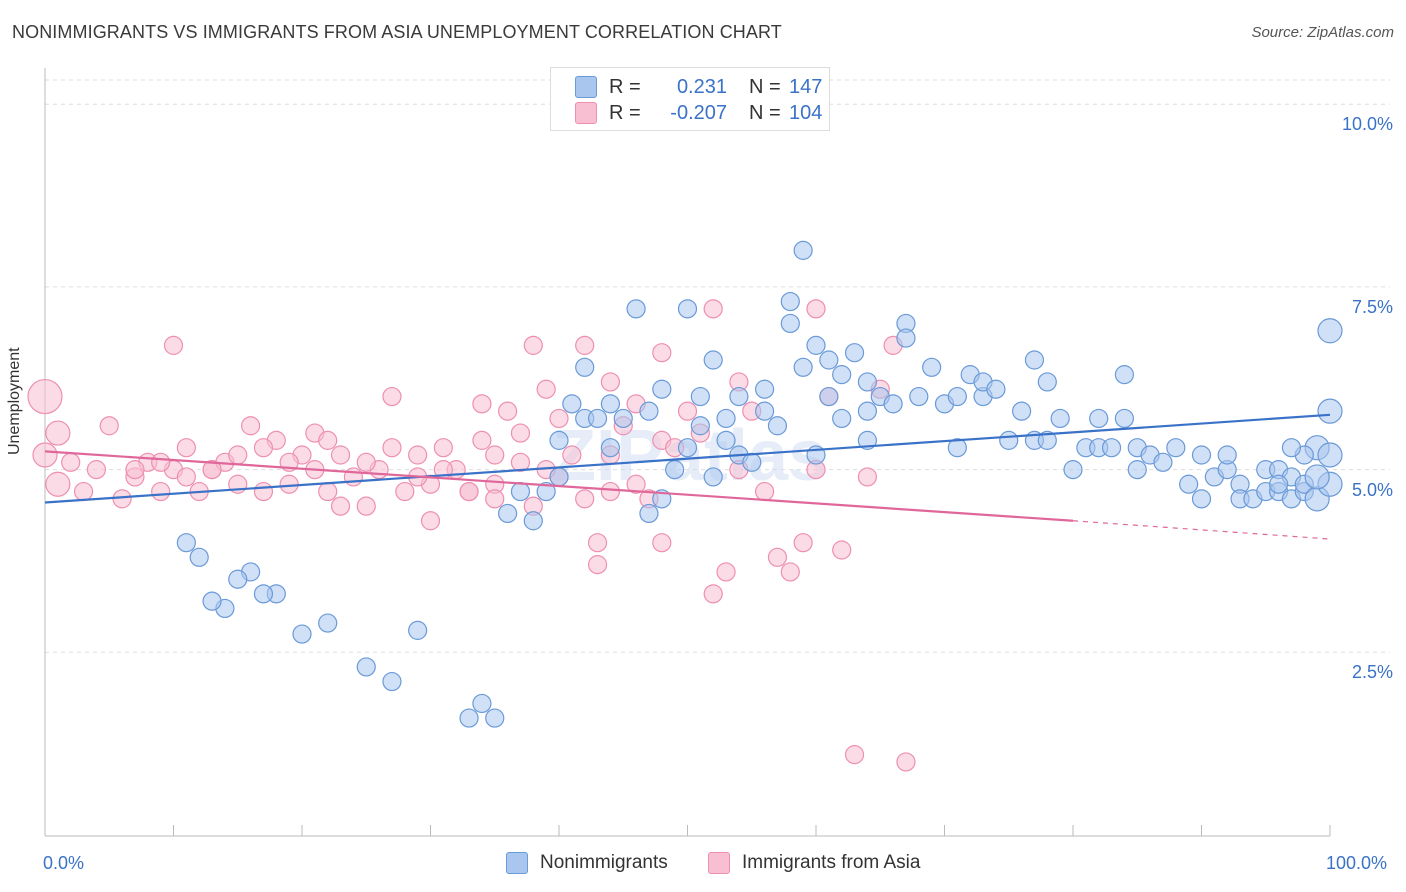 The image size is (1406, 892). I want to click on legend-n-value: 147, so click(806, 86).